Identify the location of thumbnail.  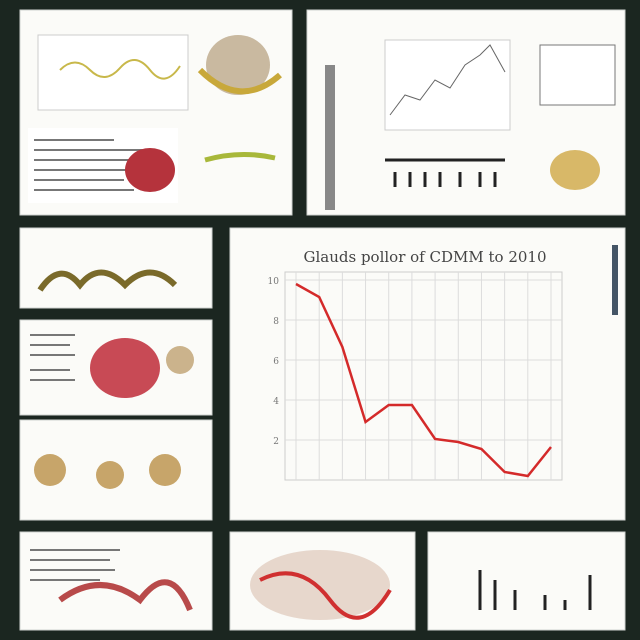
(577, 75).